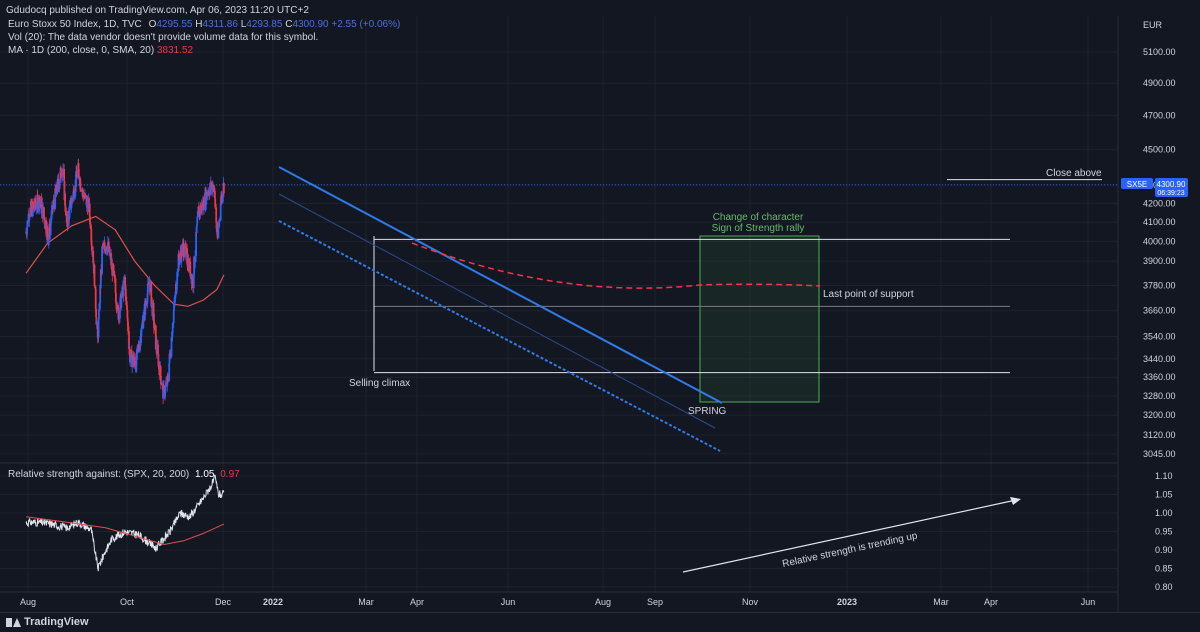  I want to click on annotation-selling-climax: Selling climax, so click(379, 383).